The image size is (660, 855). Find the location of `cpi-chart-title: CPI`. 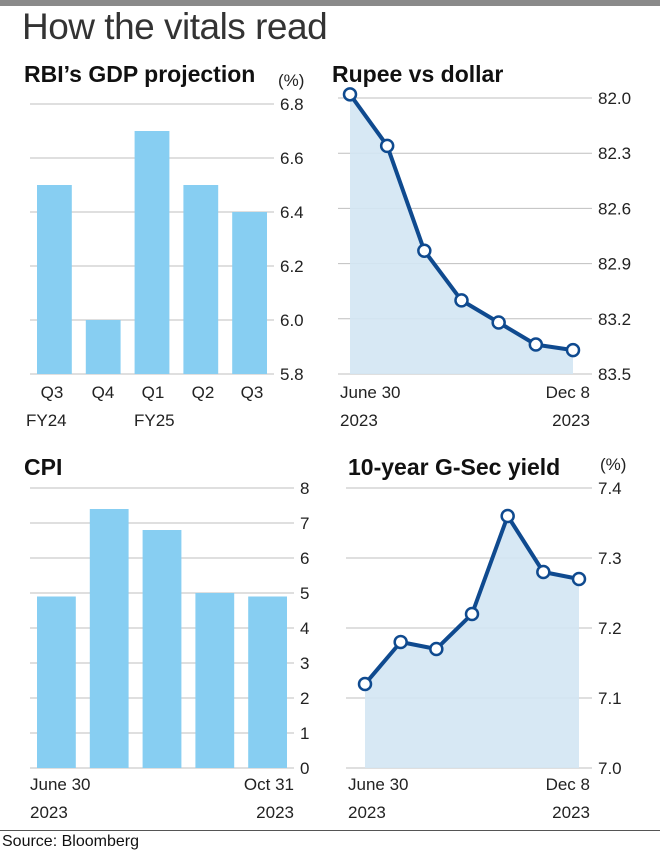

cpi-chart-title: CPI is located at coordinates (43, 467).